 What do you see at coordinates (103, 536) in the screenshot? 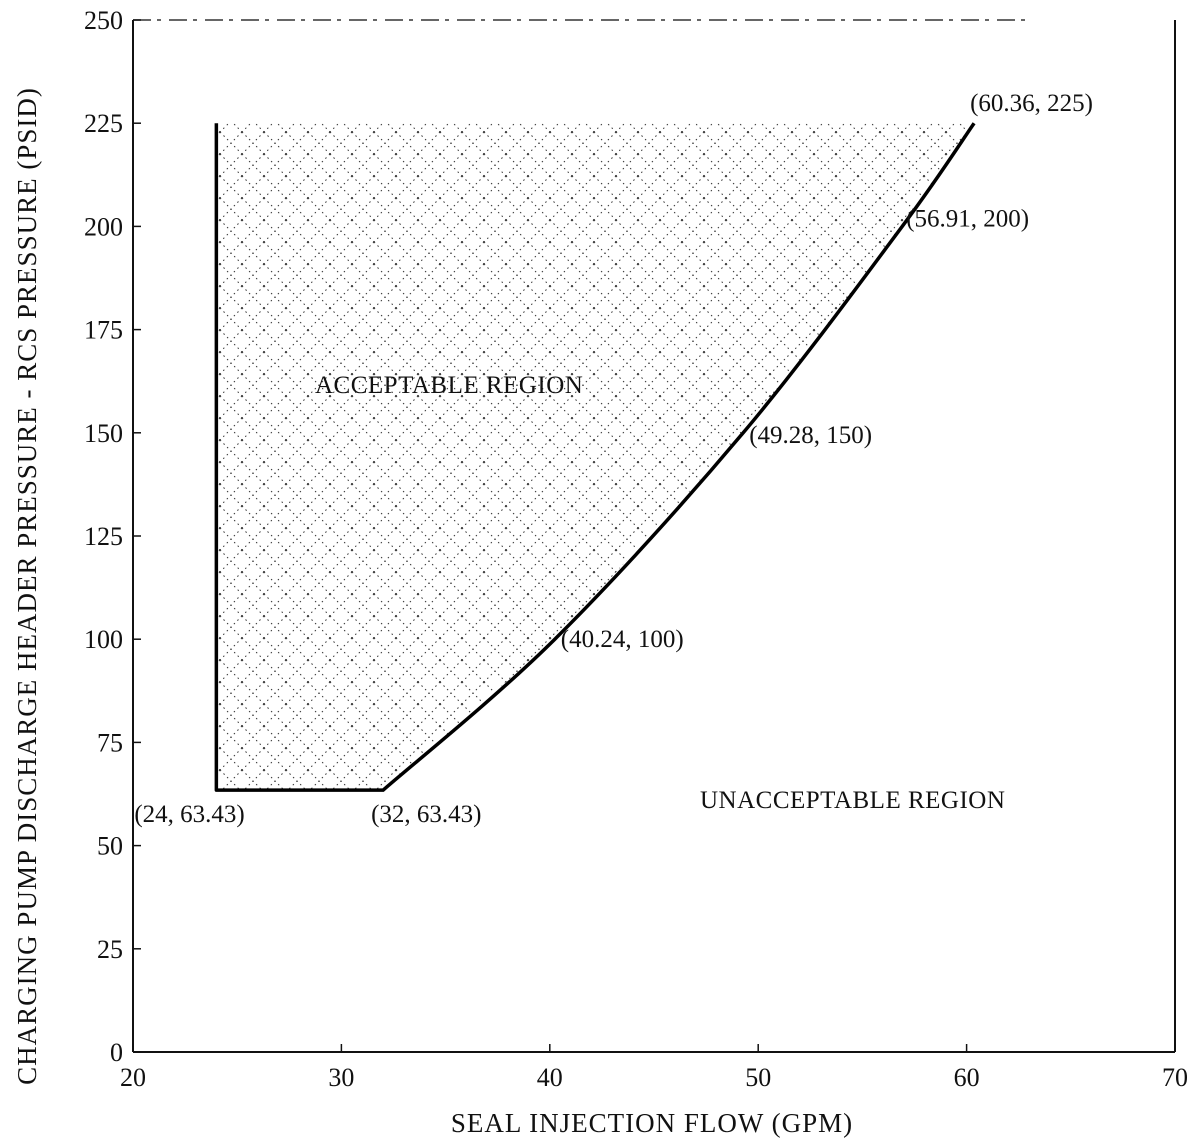
I see `y-tick-label: 125` at bounding box center [103, 536].